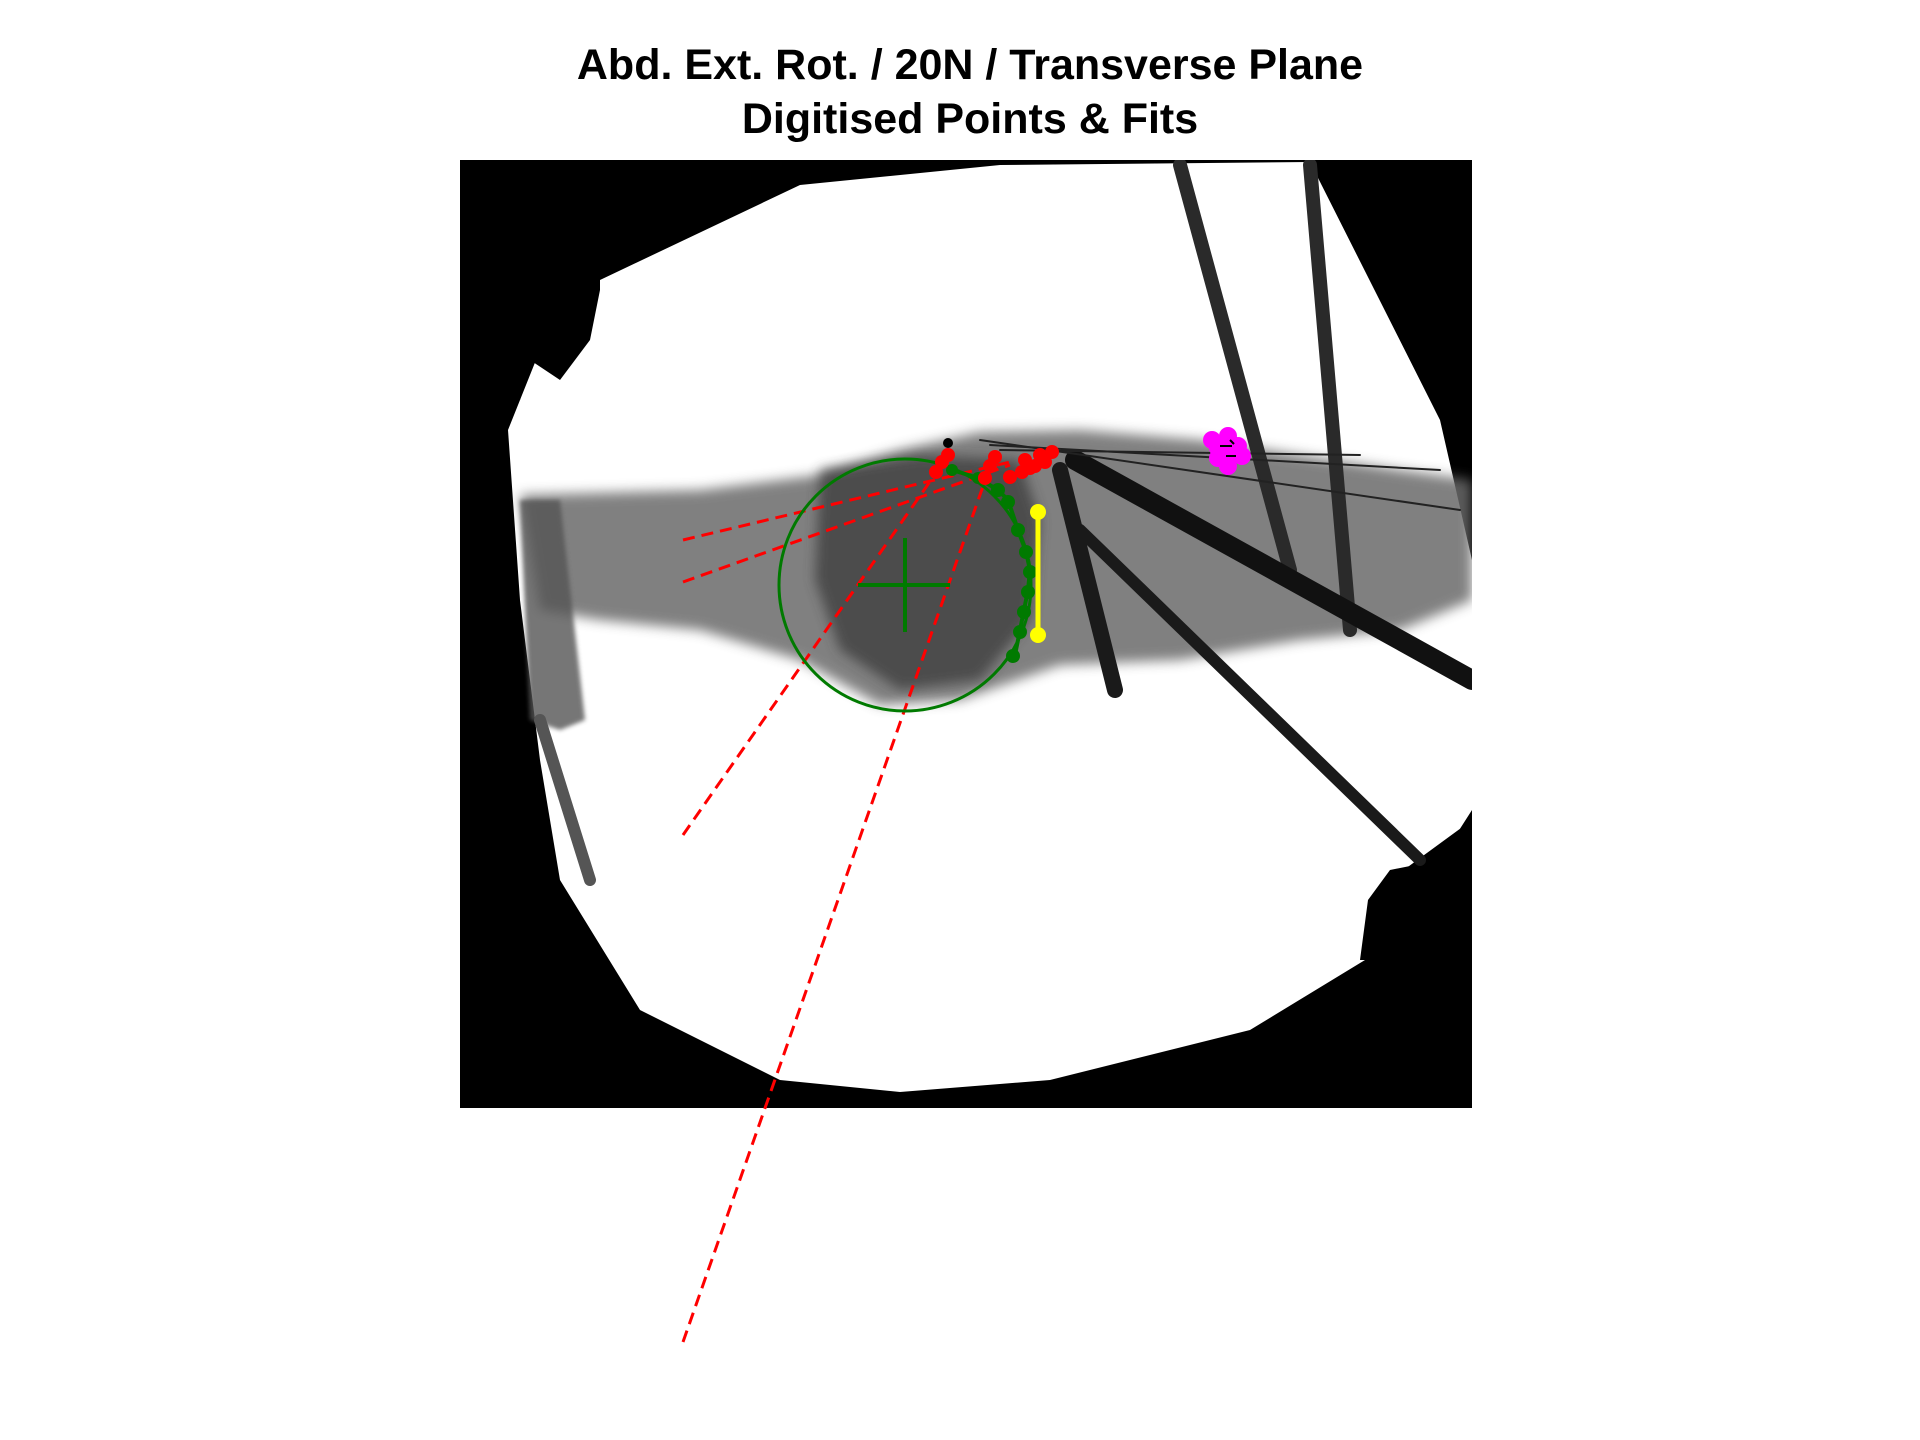 Image resolution: width=1920 pixels, height=1440 pixels. I want to click on marker-cluster-ticks, so click(1228, 448).